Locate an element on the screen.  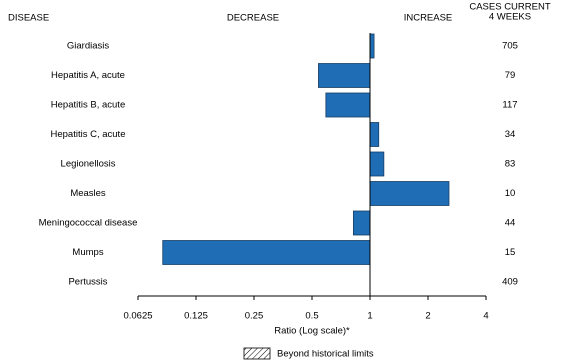
x-tick-label: 2 is located at coordinates (427, 316).